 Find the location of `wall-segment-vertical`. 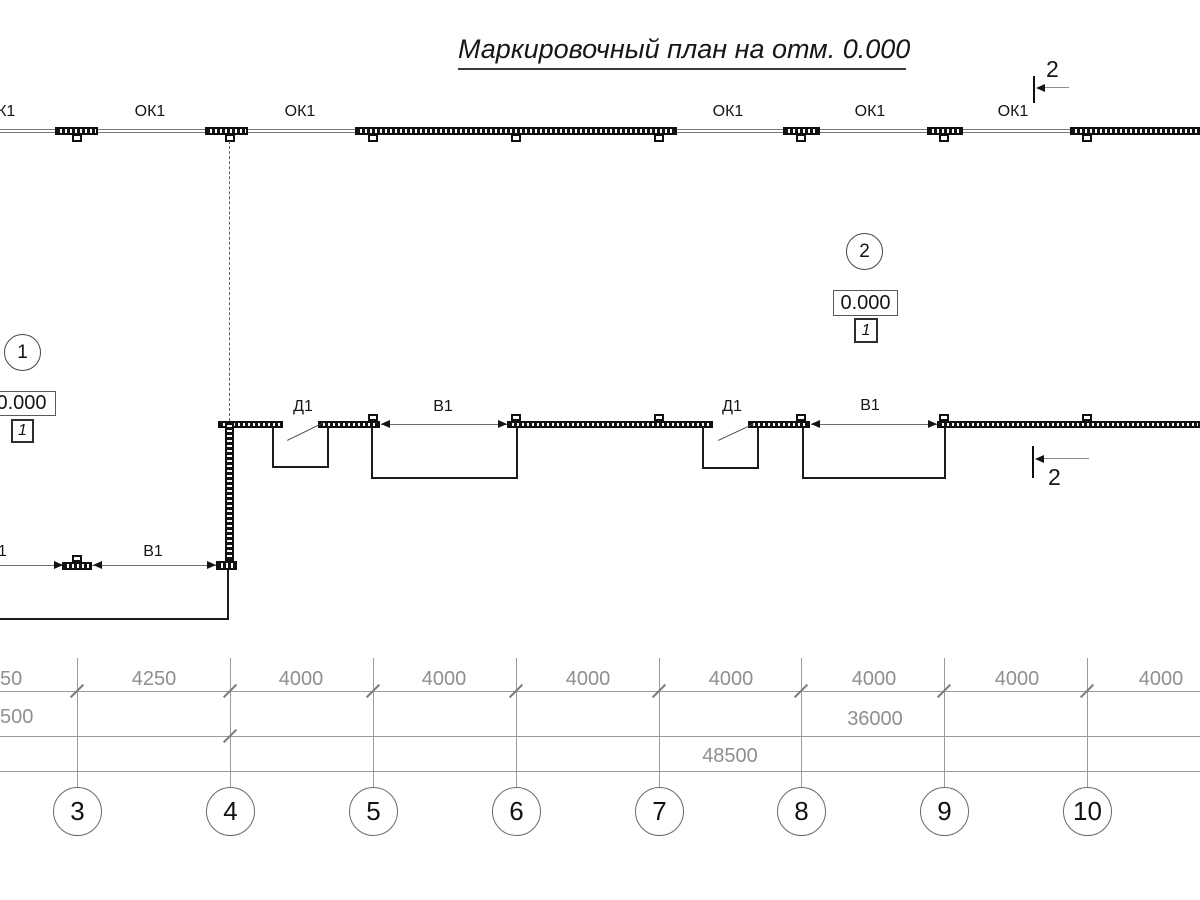

wall-segment-vertical is located at coordinates (229, 491).